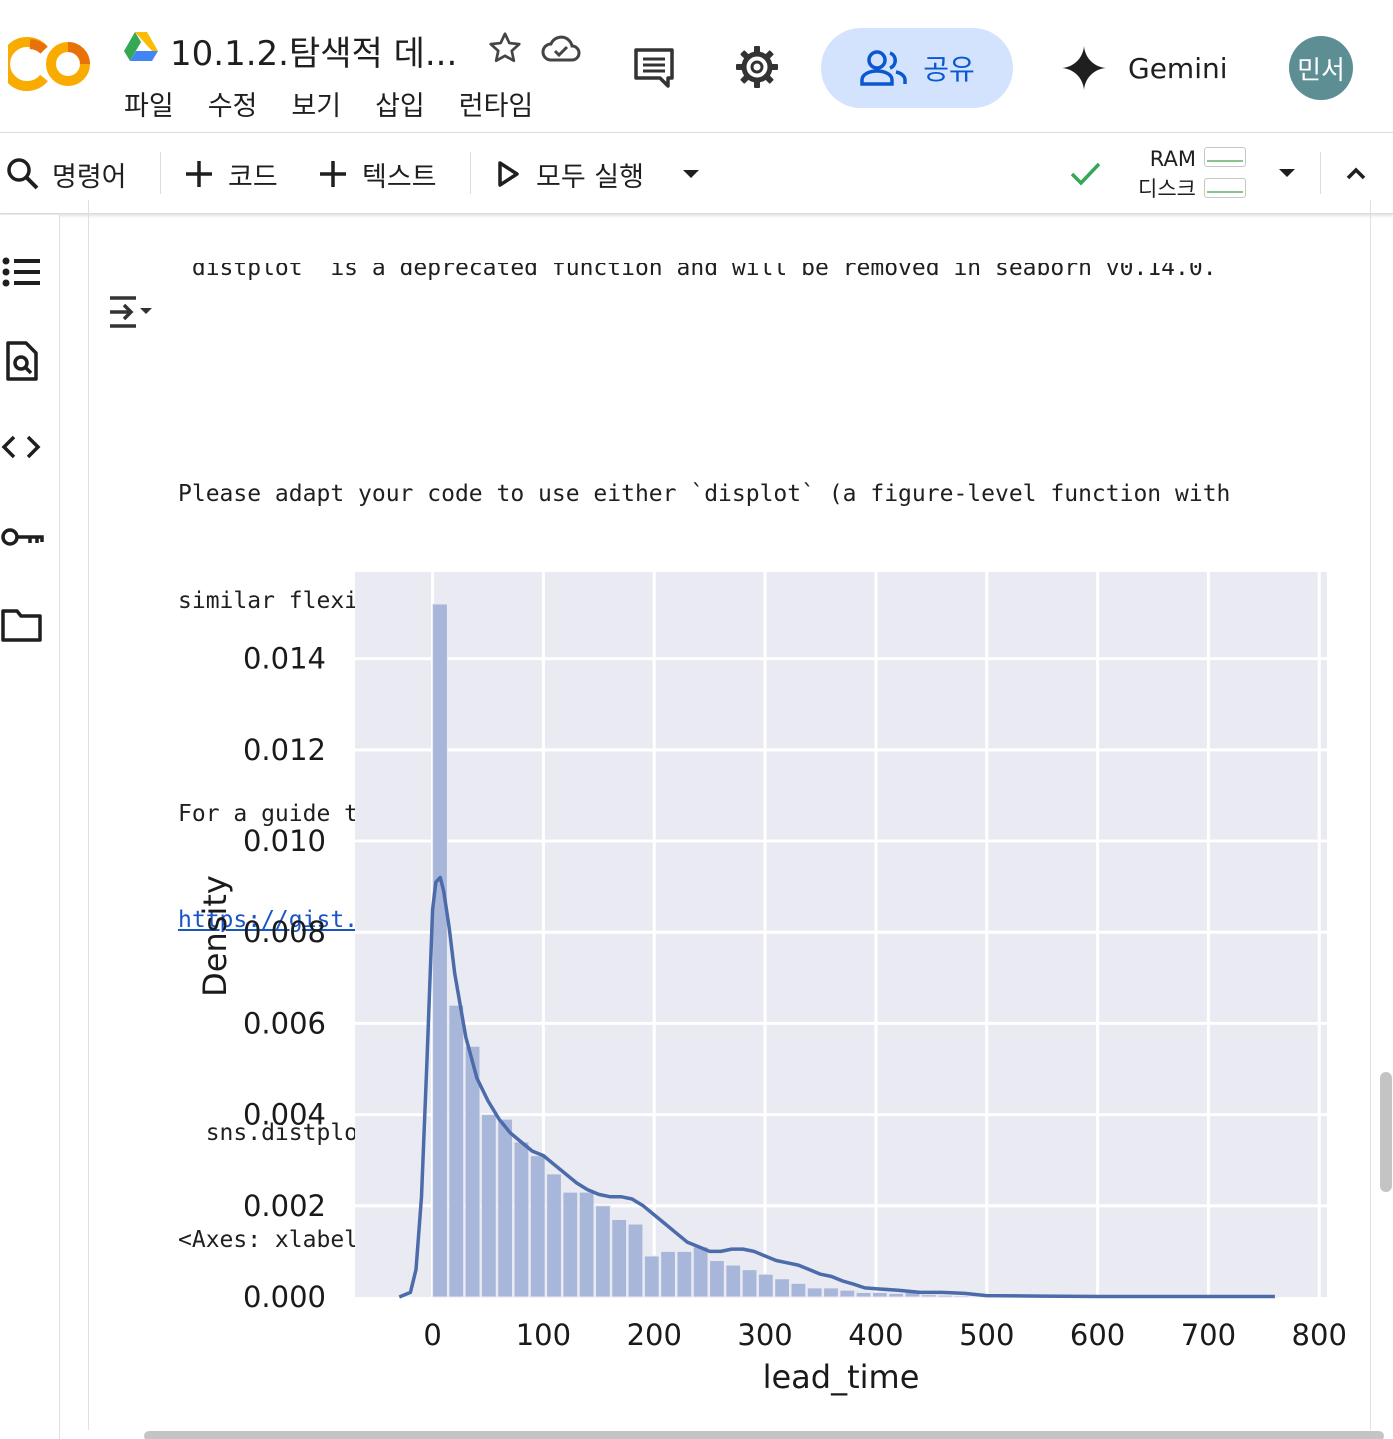 Image resolution: width=1393 pixels, height=1439 pixels. What do you see at coordinates (22, 447) in the screenshot?
I see `code-snippets-icon` at bounding box center [22, 447].